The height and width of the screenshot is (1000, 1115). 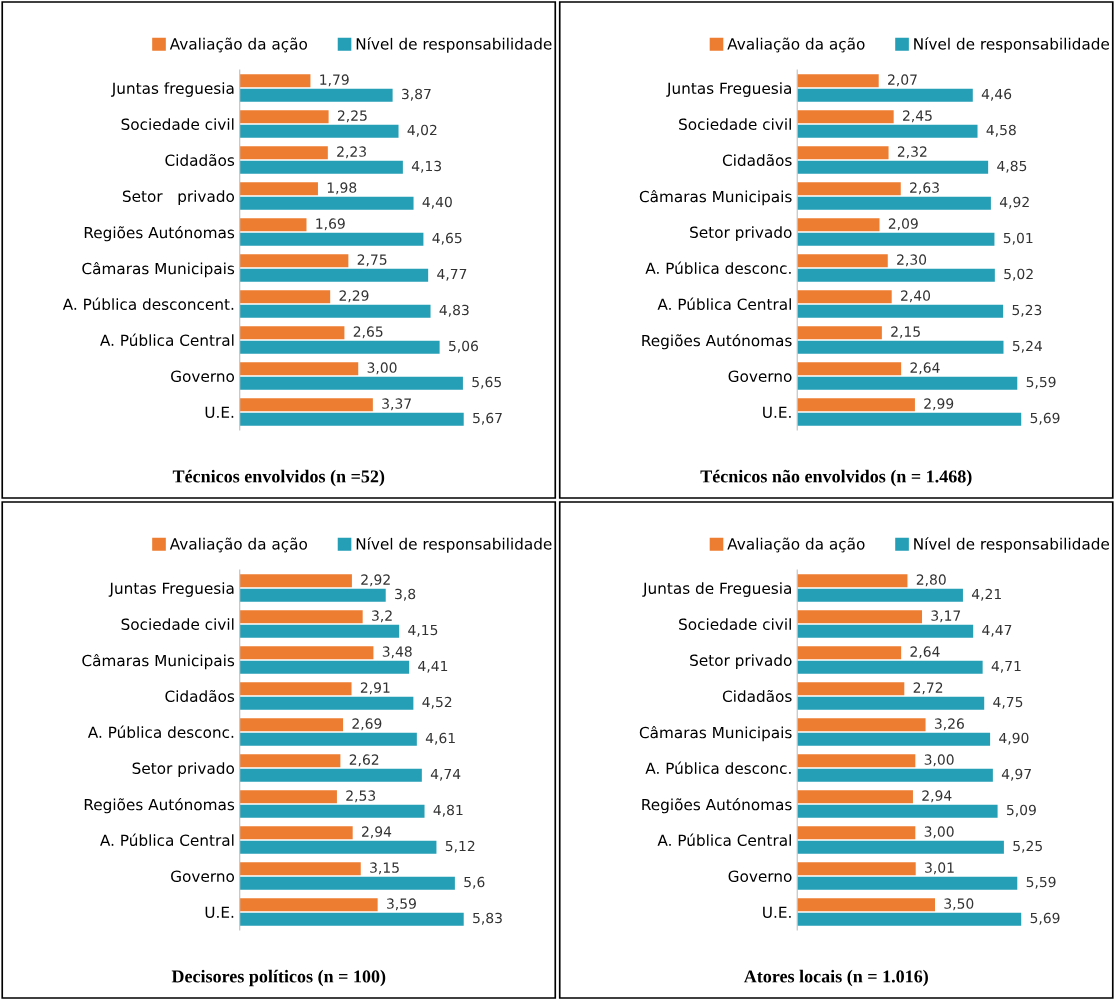 I want to click on data-label: 2,40, so click(x=916, y=296).